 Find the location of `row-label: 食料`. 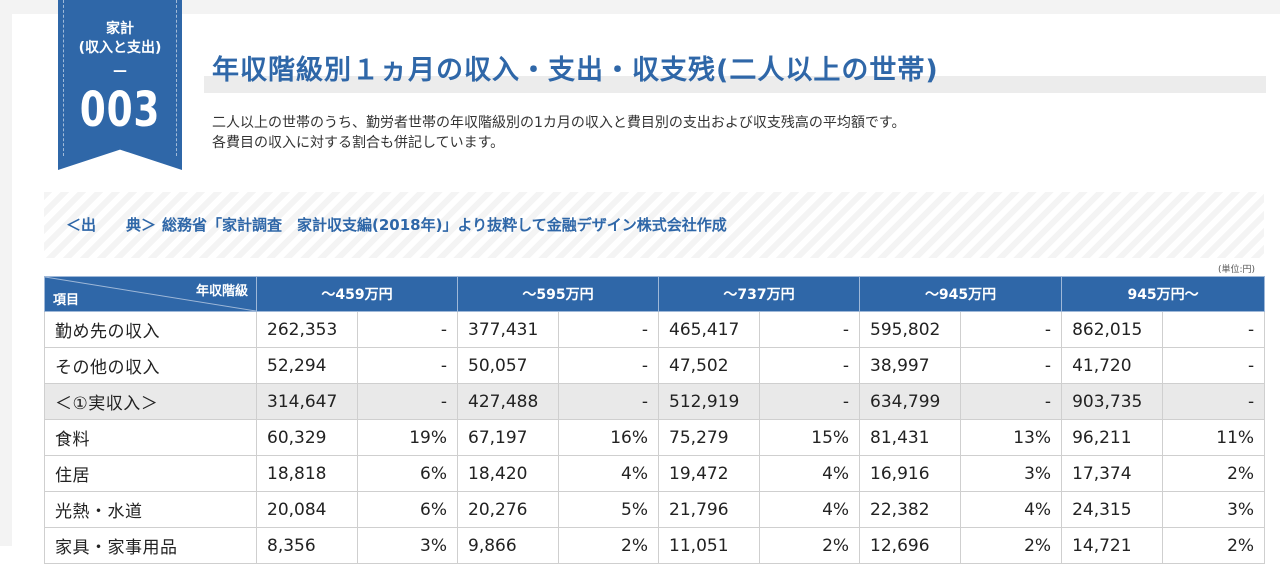

row-label: 食料 is located at coordinates (150, 437).